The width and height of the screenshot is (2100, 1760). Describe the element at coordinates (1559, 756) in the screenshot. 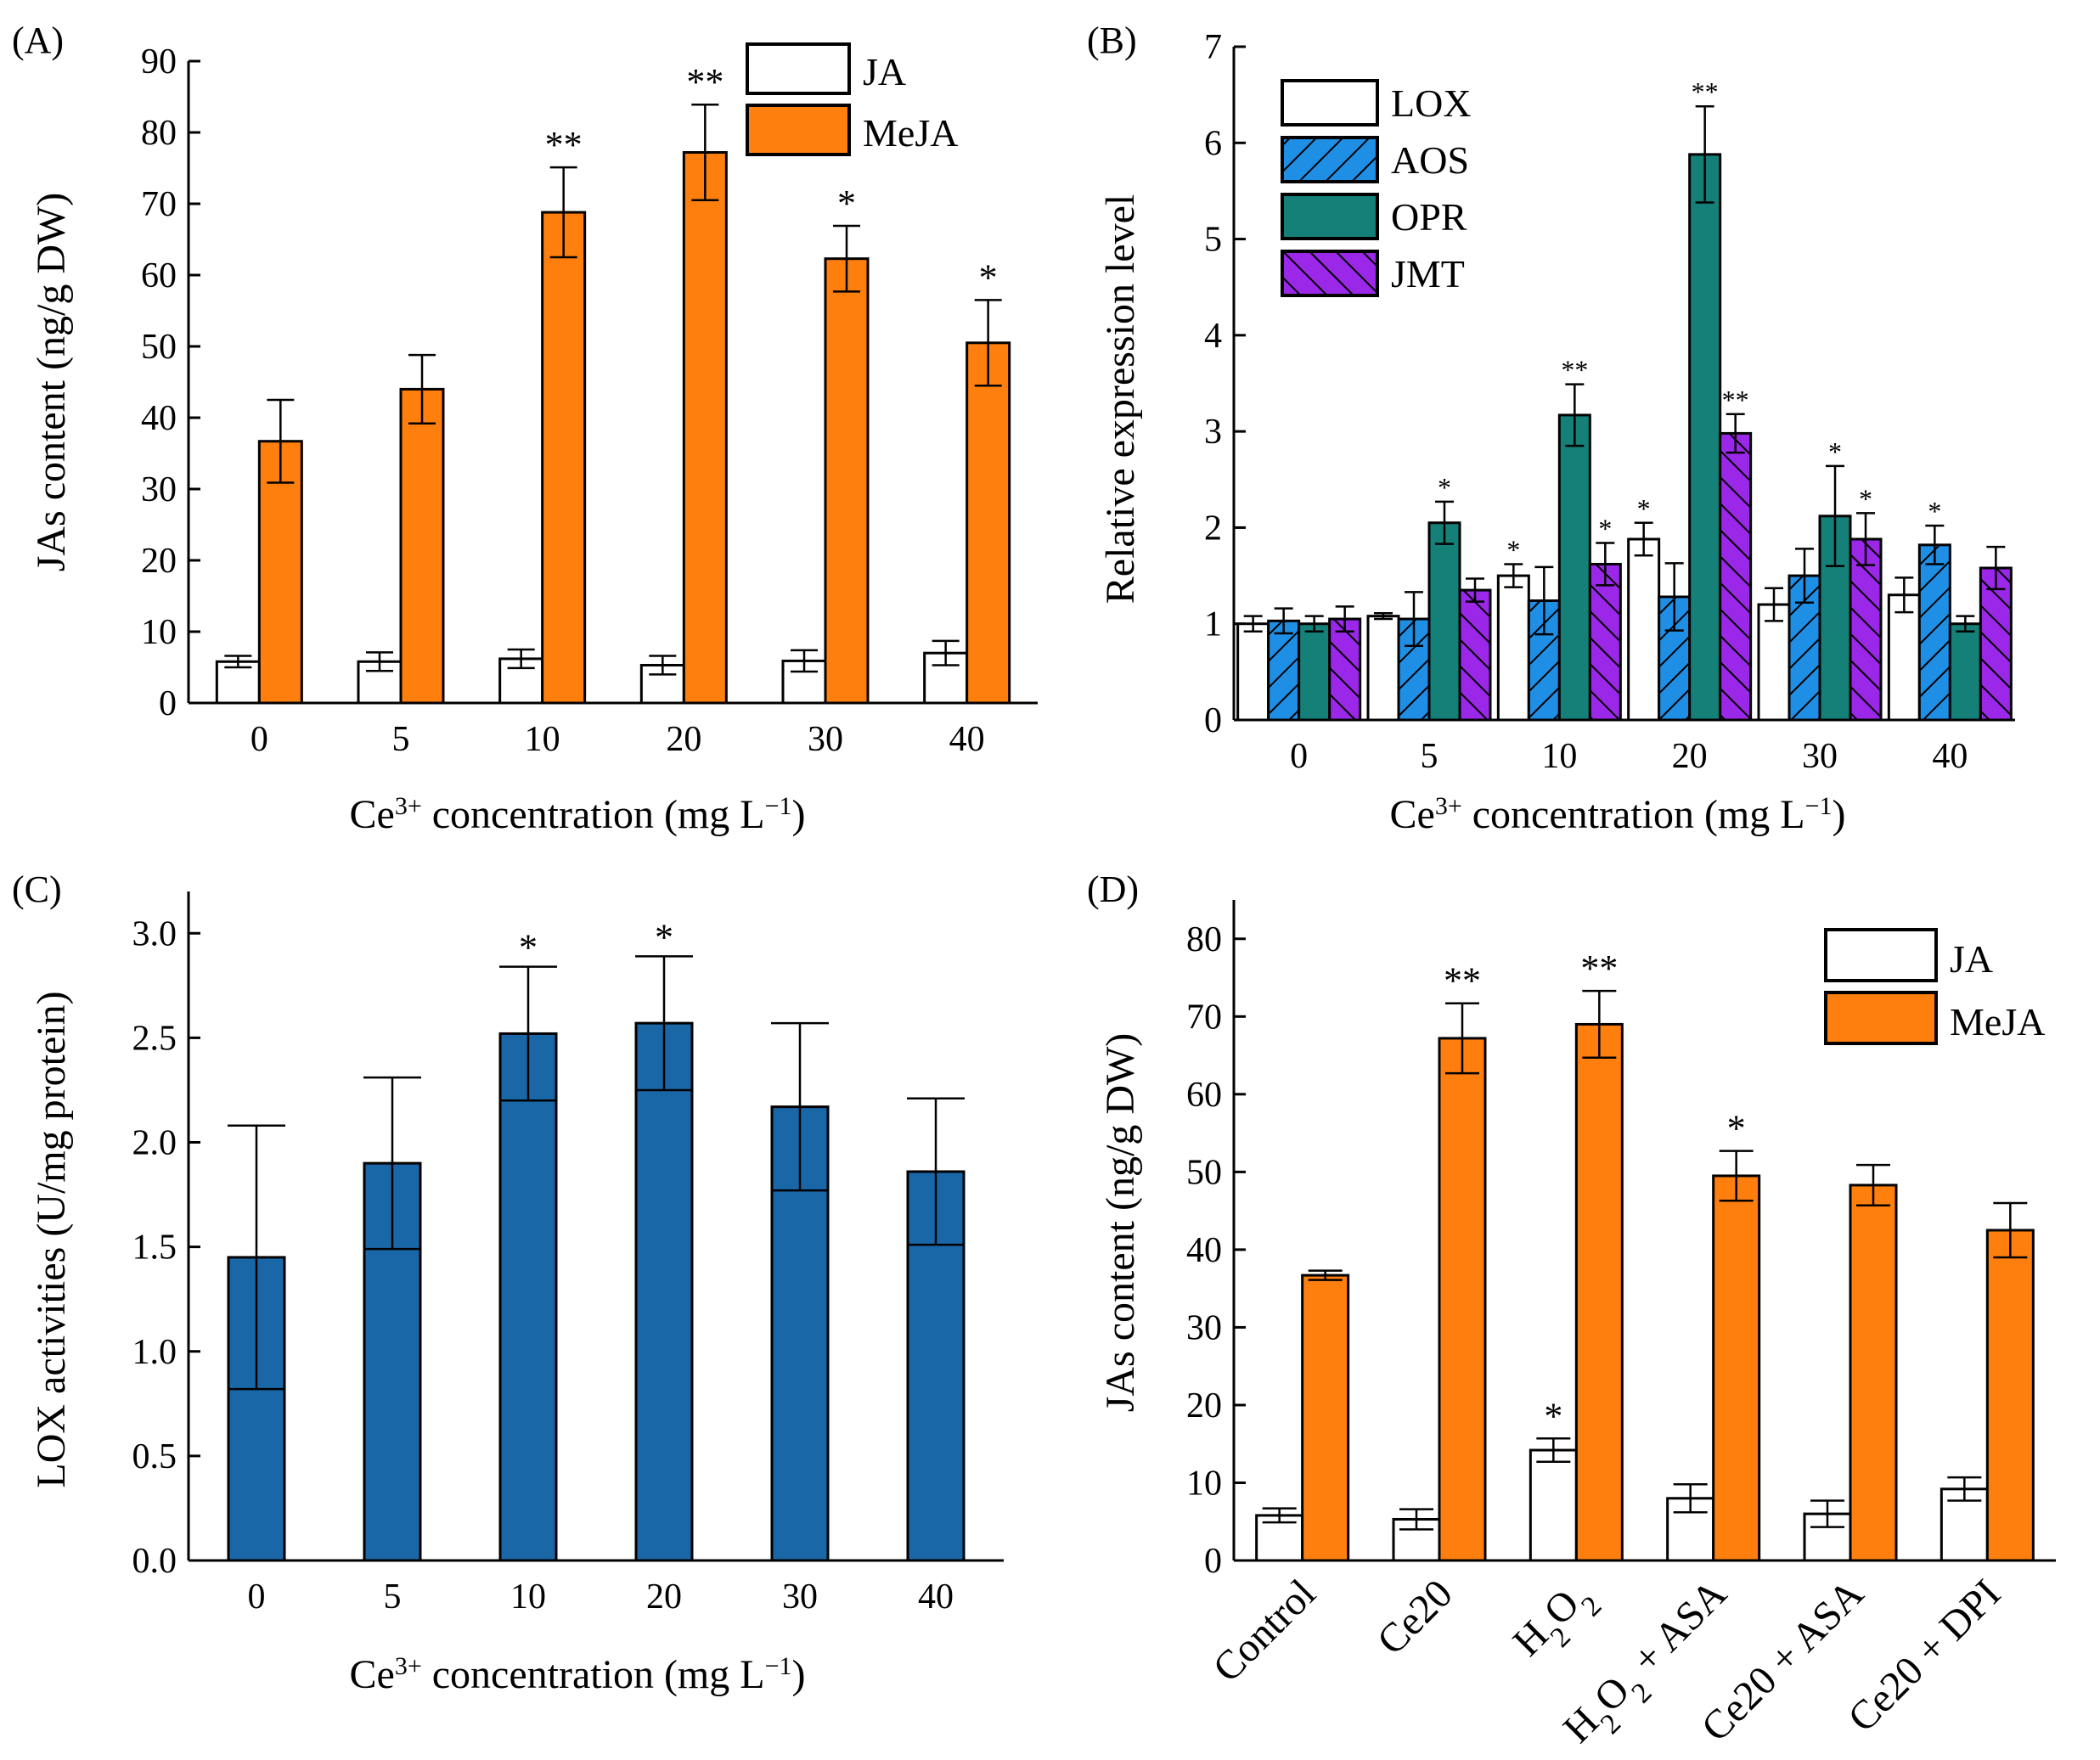

I see `panel-b-x-tick-label: 10` at that location.